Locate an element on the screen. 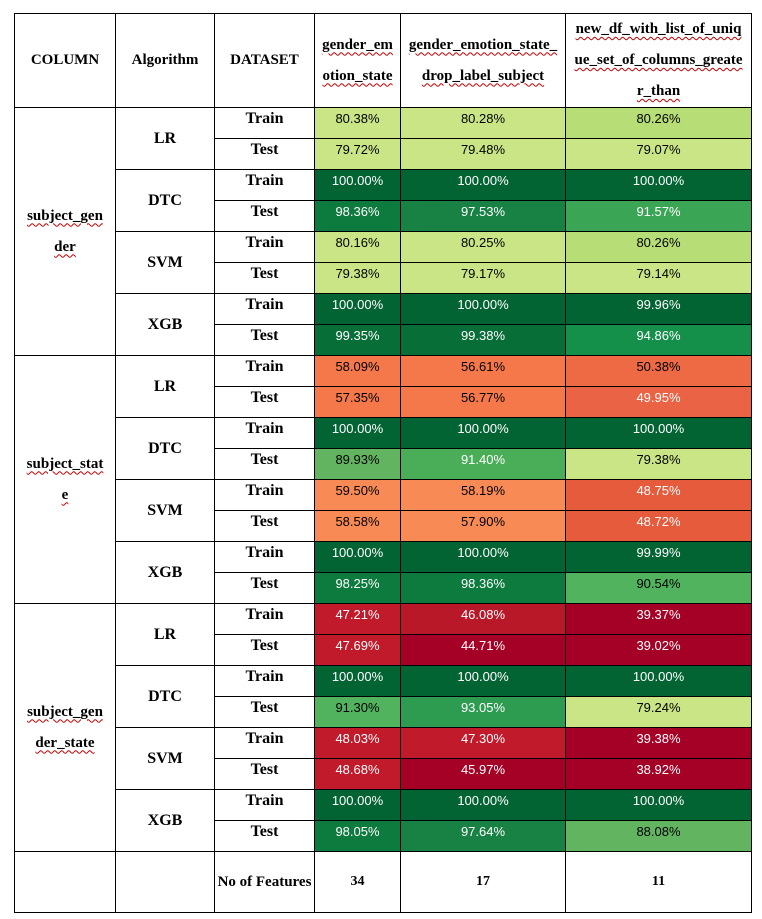  table-row: Test 98.25% 98.36% 90.54% is located at coordinates (383, 588).